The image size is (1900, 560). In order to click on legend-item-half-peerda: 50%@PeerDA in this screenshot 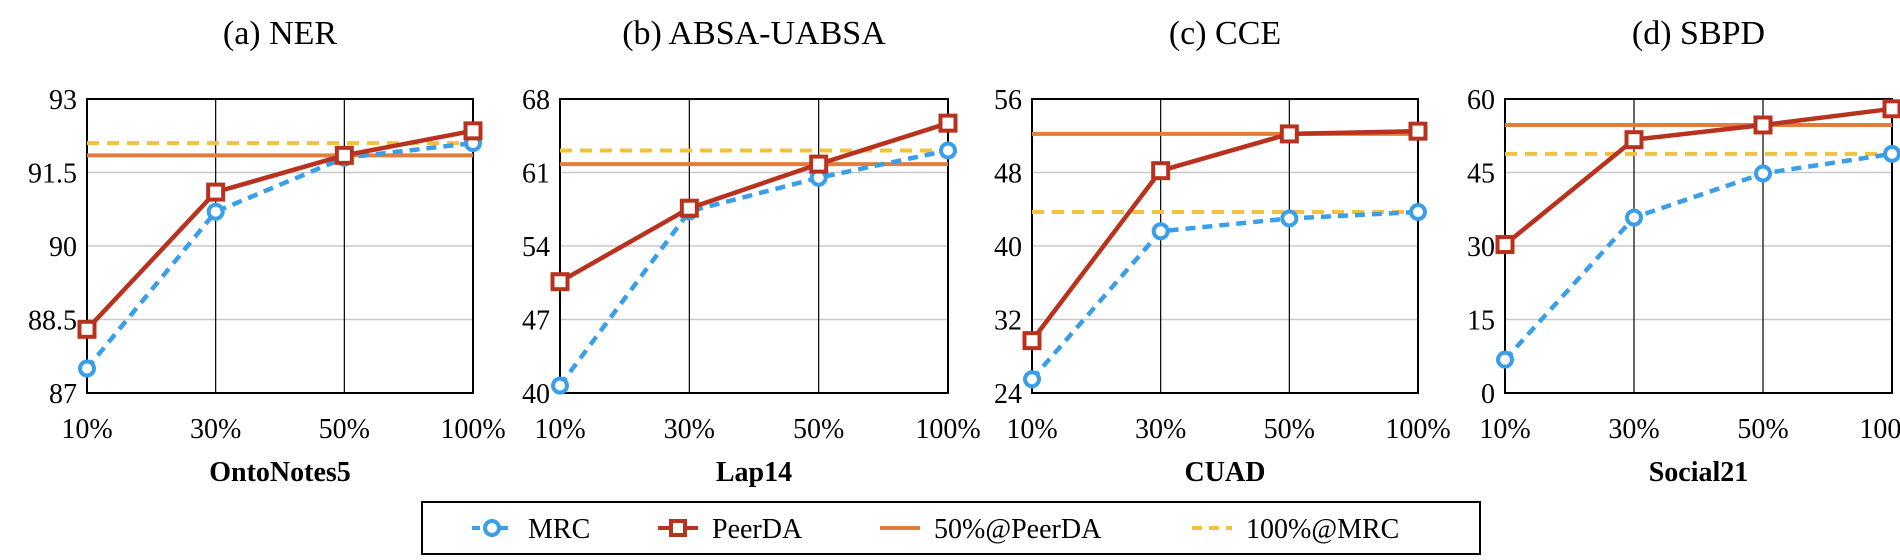, I will do `click(991, 529)`.